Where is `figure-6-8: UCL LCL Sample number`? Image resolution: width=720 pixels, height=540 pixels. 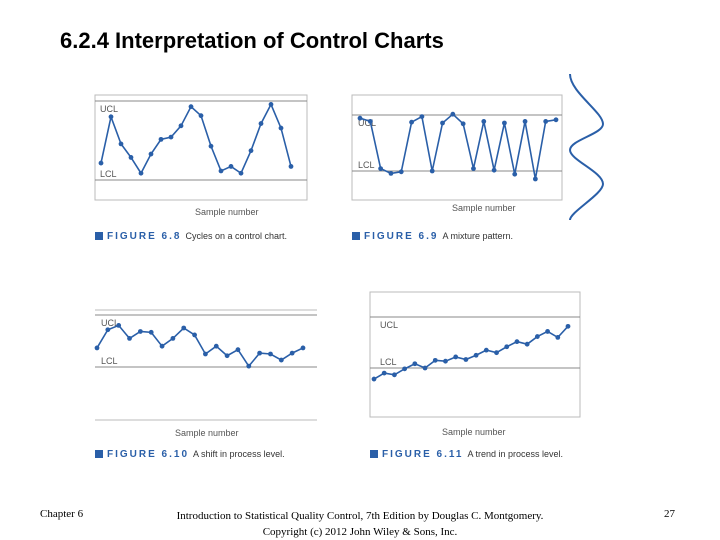
figure-6-8: UCL LCL Sample number is located at coordinates (202, 157).